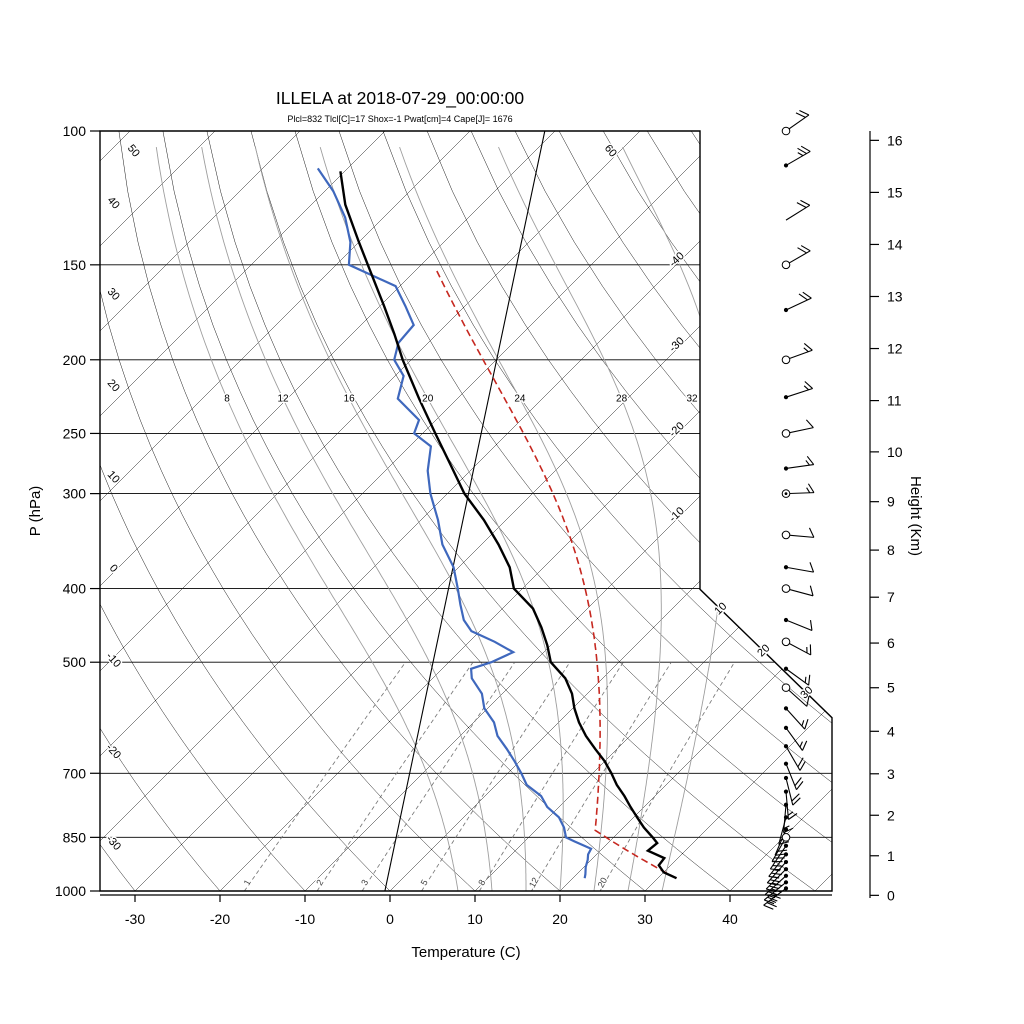  What do you see at coordinates (461, 399) in the screenshot?
I see `moist-adiabat-labels: 8 12 16 20 24 28 32` at bounding box center [461, 399].